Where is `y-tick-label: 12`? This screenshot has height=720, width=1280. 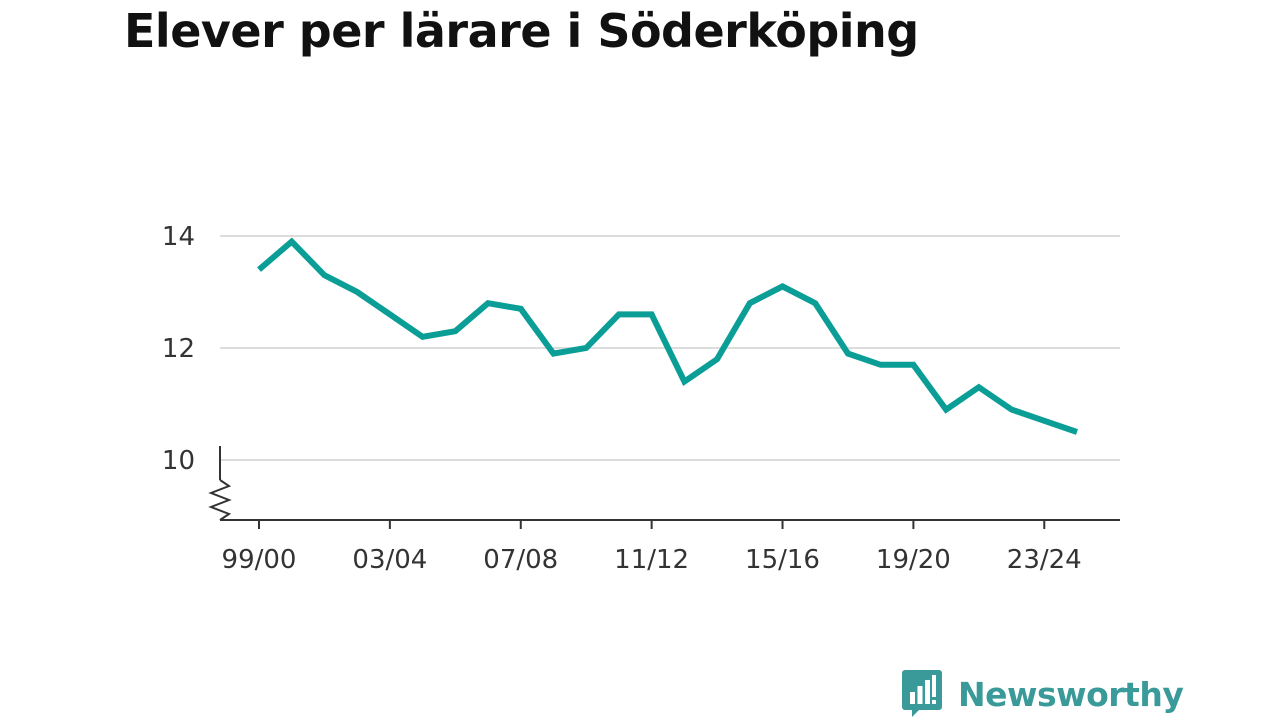
y-tick-label: 12 is located at coordinates (178, 349).